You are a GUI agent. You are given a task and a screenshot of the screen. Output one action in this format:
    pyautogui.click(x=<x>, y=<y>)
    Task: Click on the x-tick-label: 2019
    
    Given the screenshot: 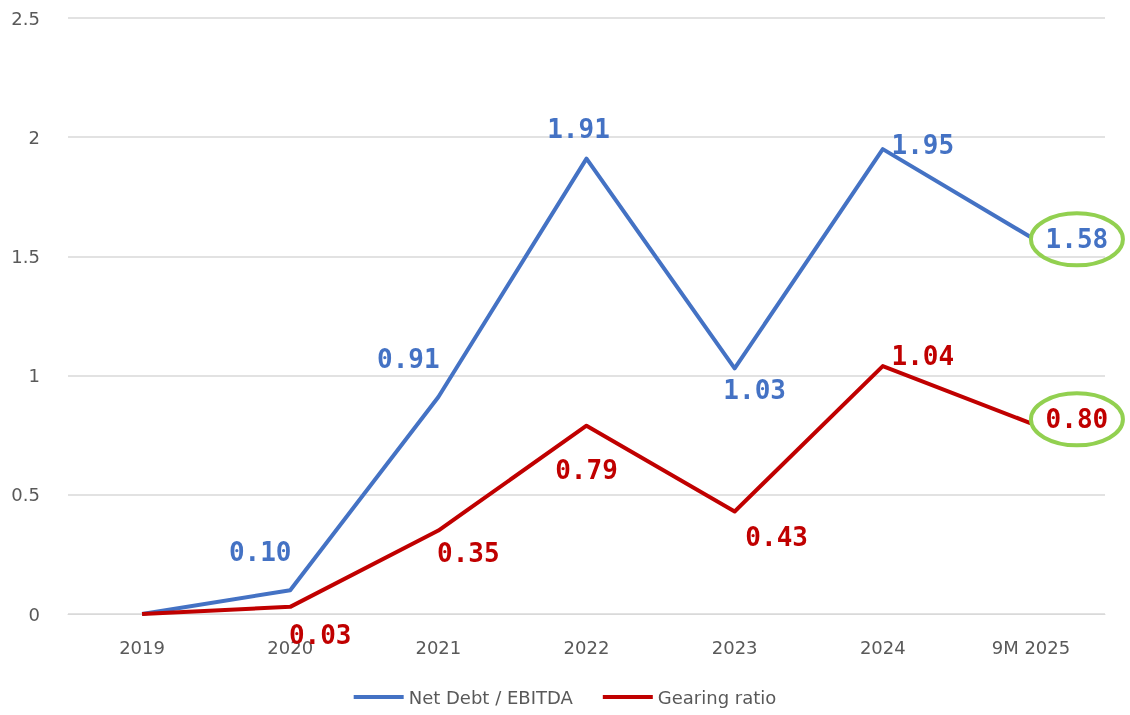 What is the action you would take?
    pyautogui.click(x=142, y=647)
    